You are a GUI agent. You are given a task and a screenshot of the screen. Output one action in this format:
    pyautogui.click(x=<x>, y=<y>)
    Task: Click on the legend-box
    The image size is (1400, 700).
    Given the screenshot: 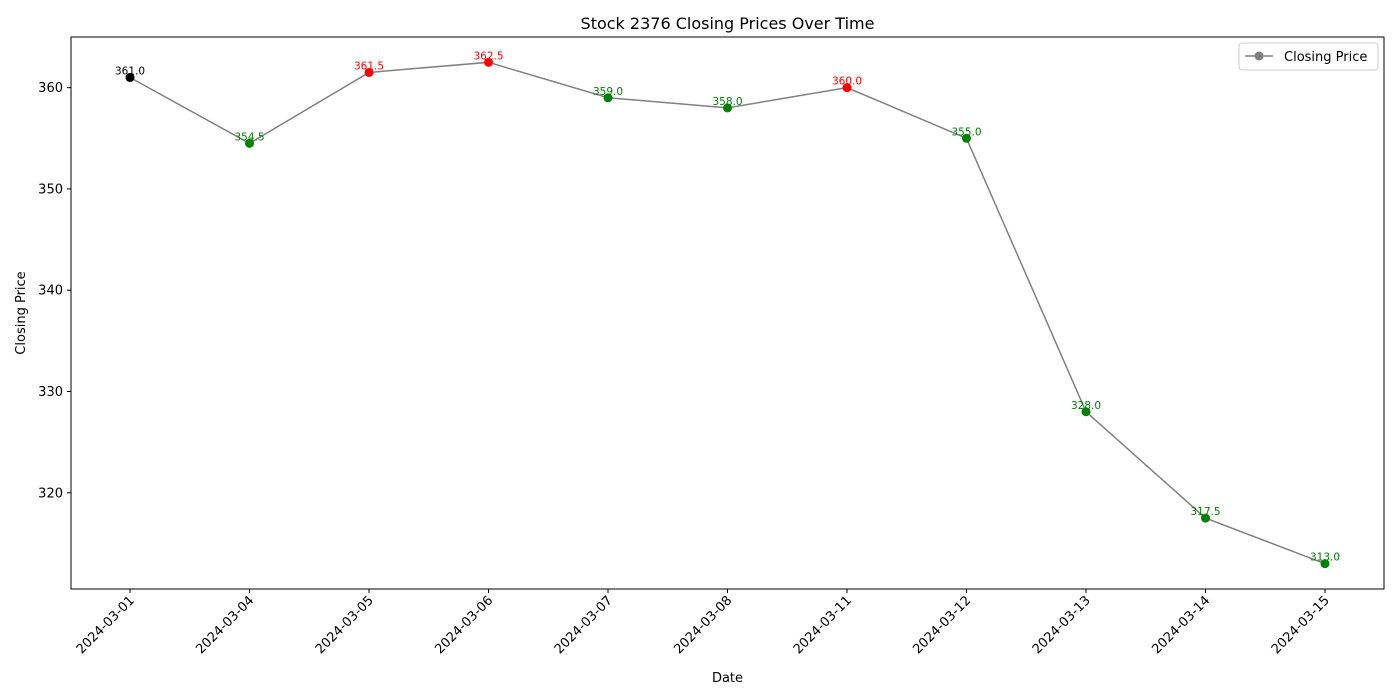 What is the action you would take?
    pyautogui.click(x=1308, y=56)
    